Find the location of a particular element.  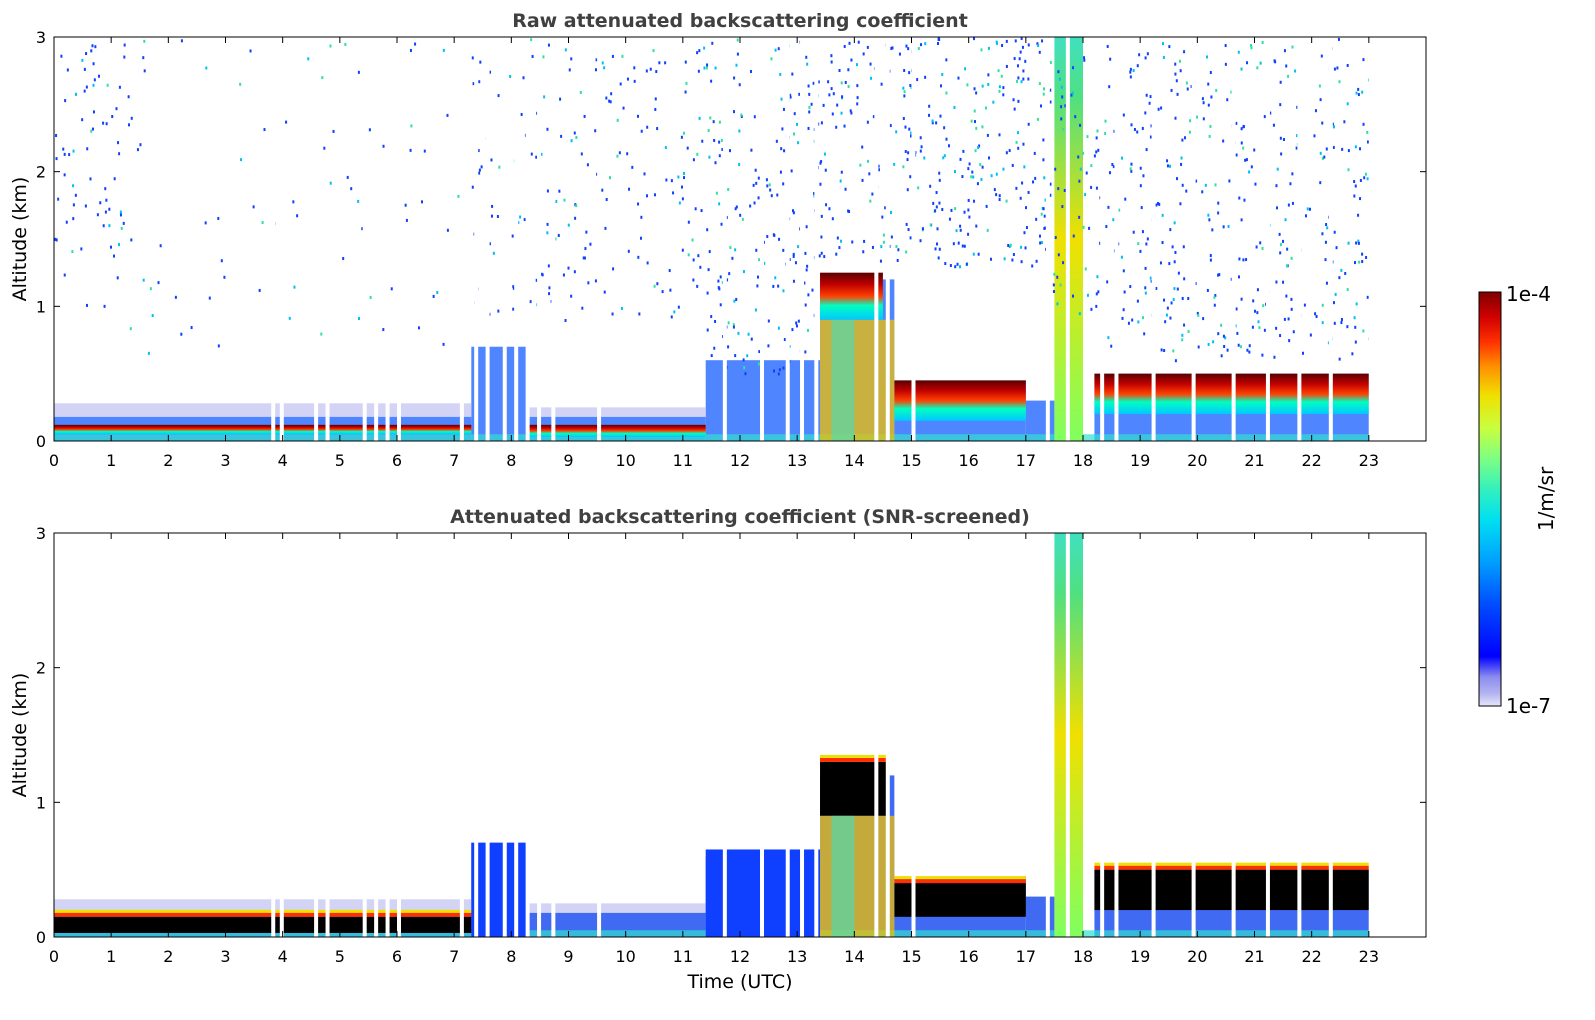

x-tick-label: 21 is located at coordinates (1254, 460).